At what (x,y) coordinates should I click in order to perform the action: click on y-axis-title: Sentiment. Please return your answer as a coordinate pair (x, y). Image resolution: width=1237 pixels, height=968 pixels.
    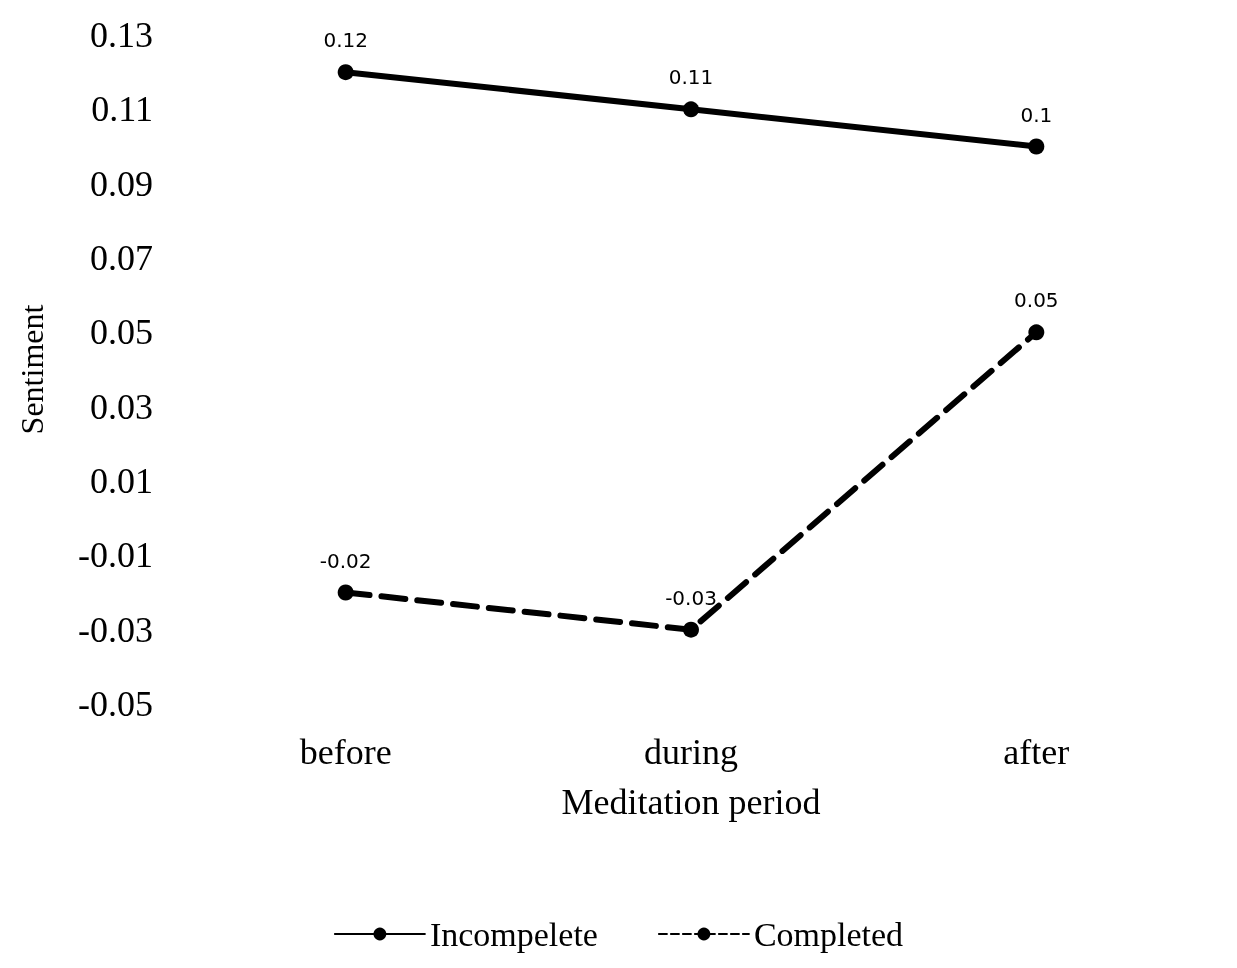
    Looking at the image, I should click on (32, 369).